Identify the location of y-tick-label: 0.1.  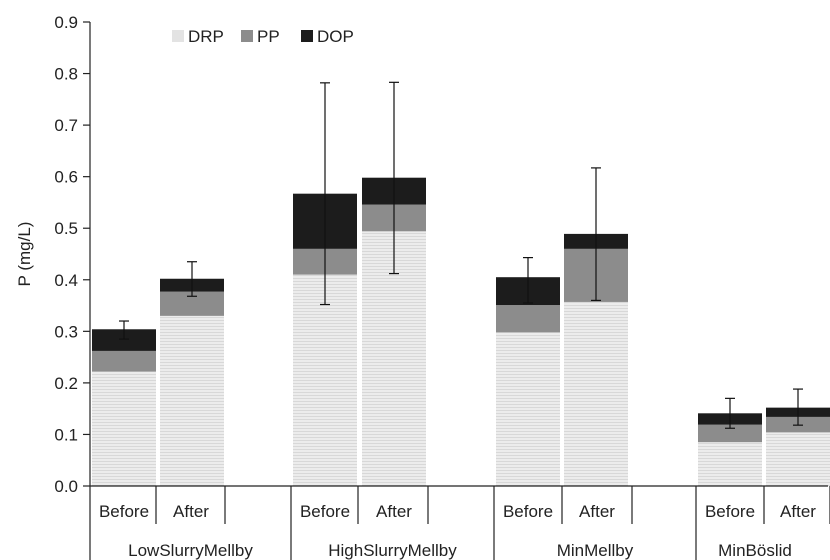
(66, 434).